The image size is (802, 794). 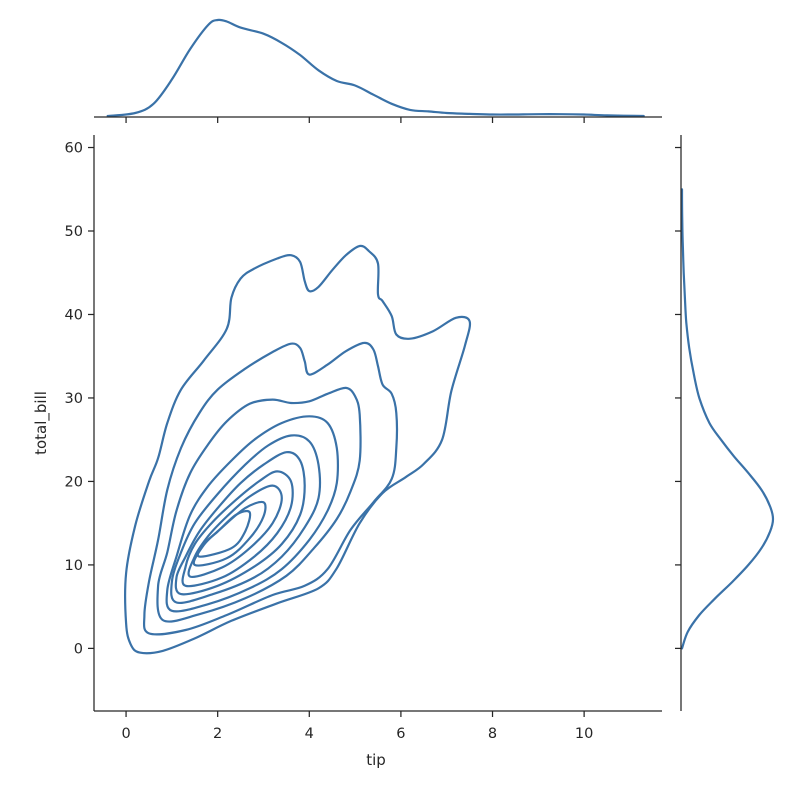 I want to click on y-tick-label: 30, so click(x=74, y=399).